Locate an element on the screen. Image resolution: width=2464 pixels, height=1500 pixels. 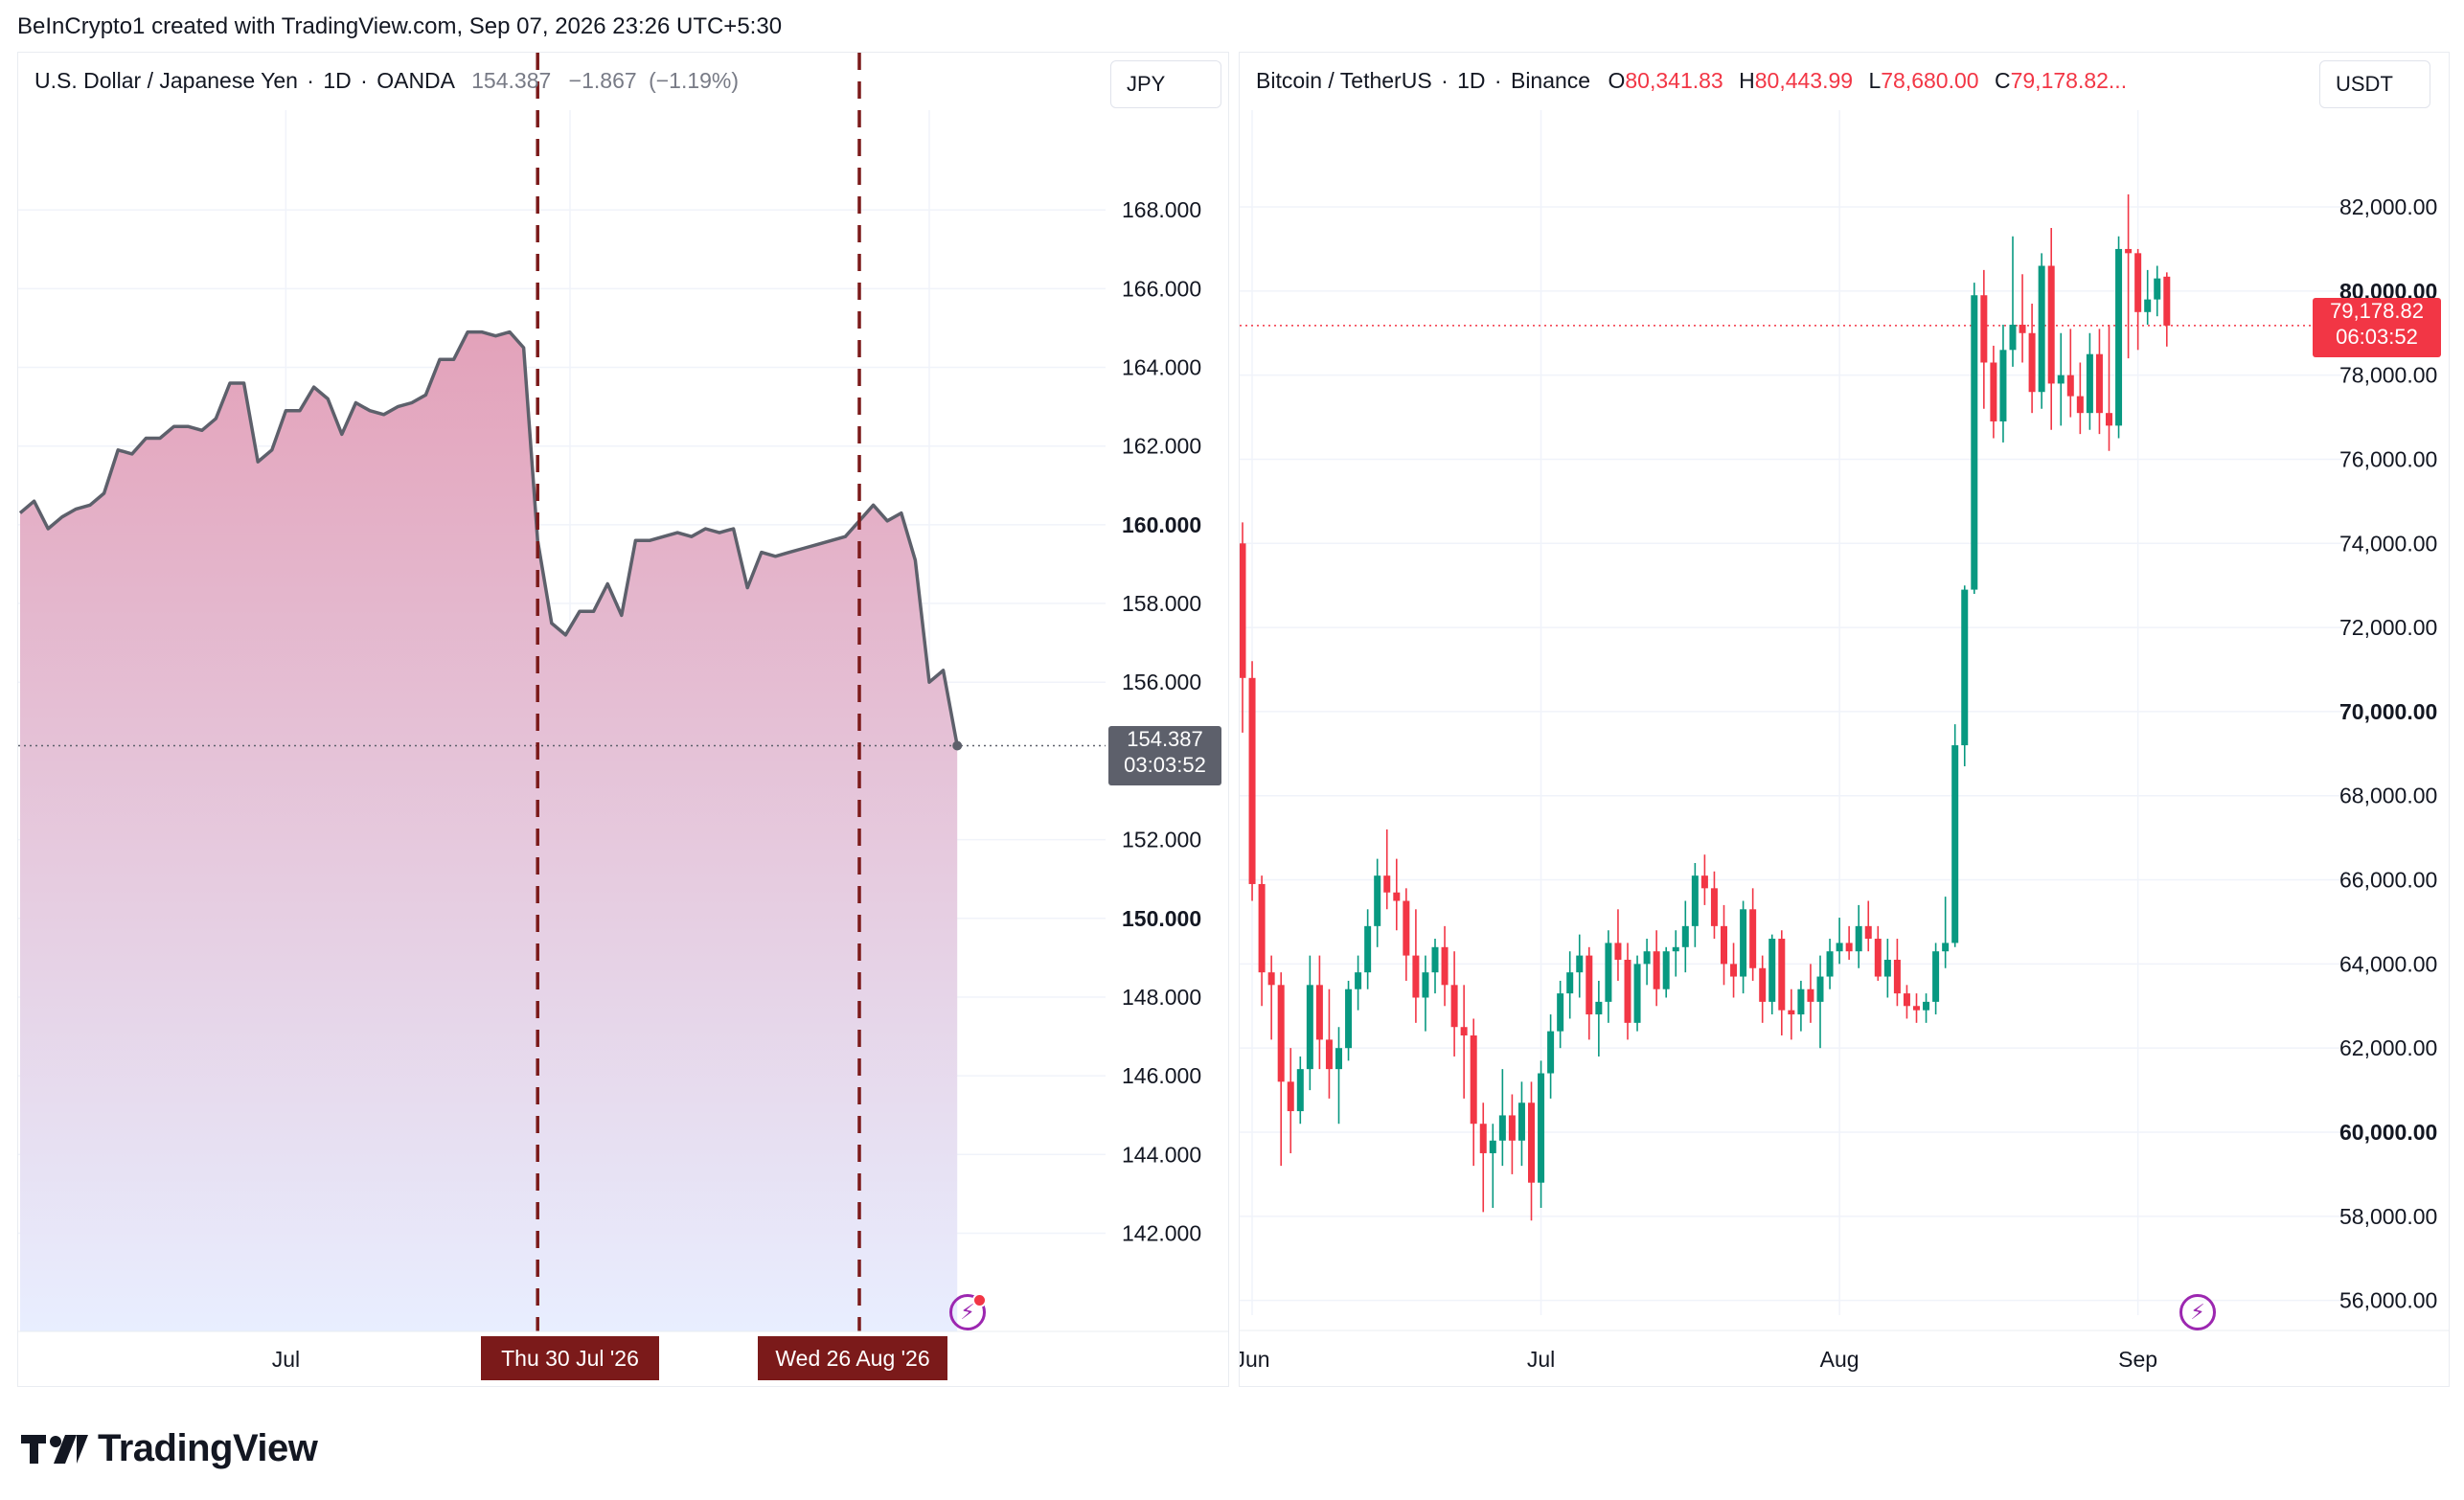
marker-date-label-1: Thu 30 Jul '26 is located at coordinates (570, 1358).